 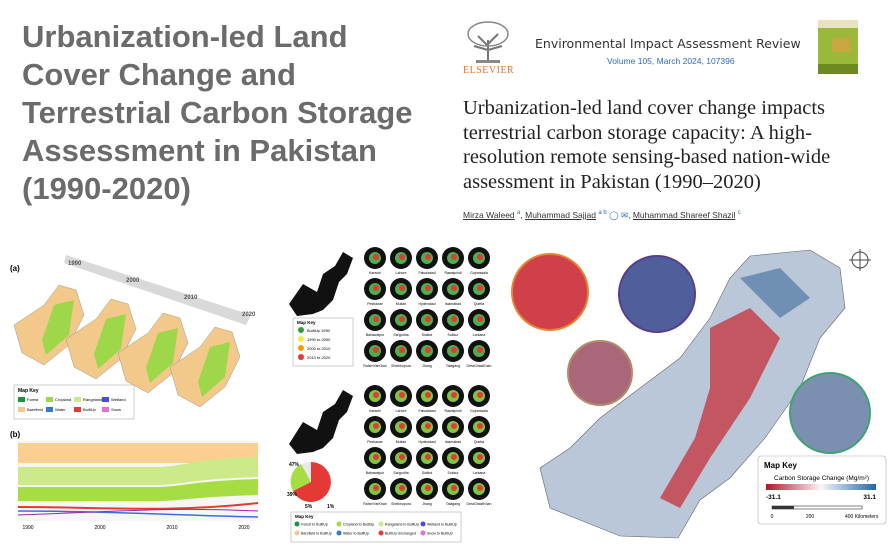 What do you see at coordinates (479, 442) in the screenshot?
I see `city-label: Quetta` at bounding box center [479, 442].